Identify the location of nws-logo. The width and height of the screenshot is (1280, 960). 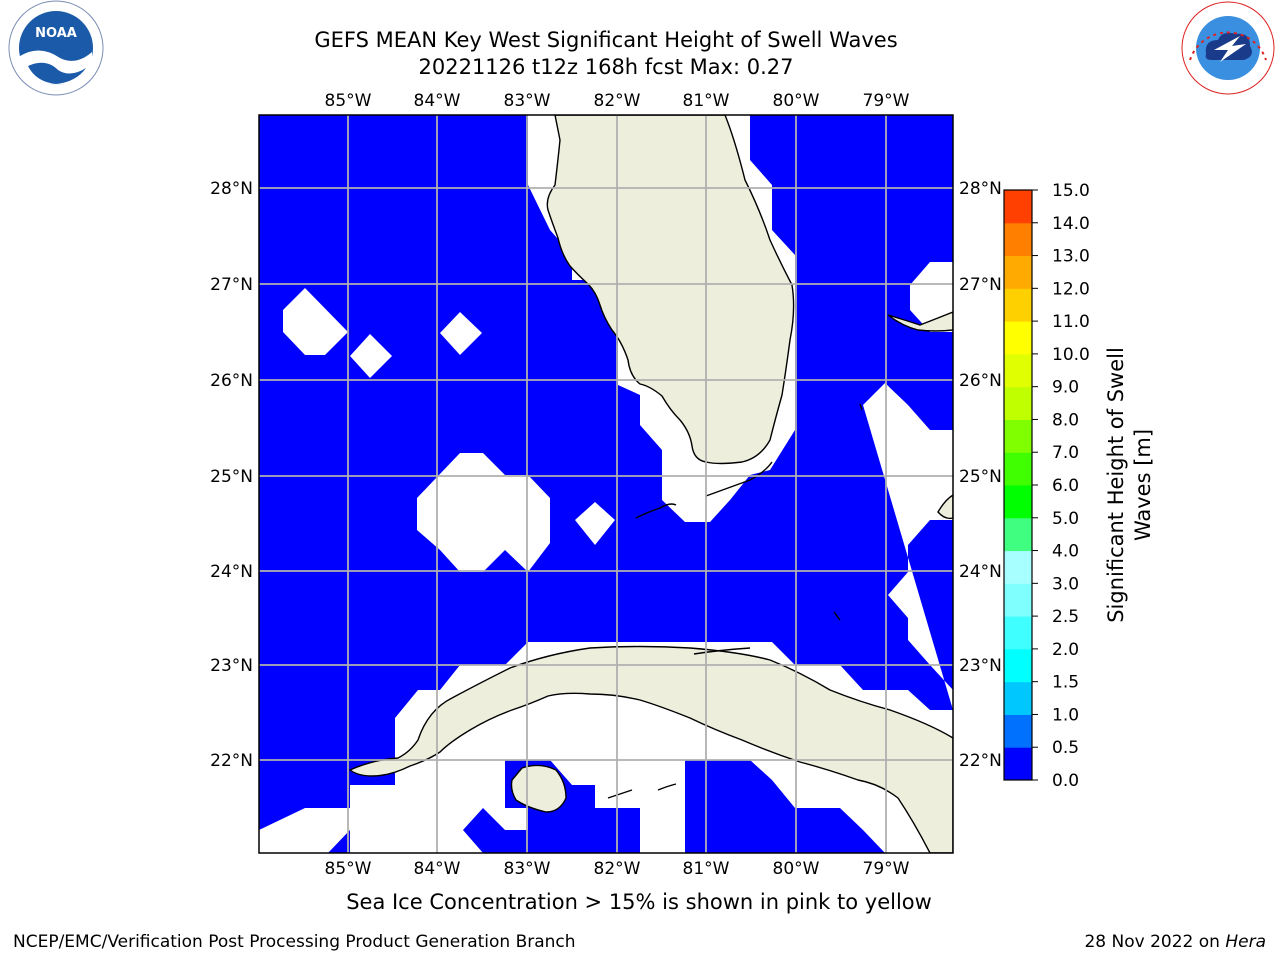
(1228, 48).